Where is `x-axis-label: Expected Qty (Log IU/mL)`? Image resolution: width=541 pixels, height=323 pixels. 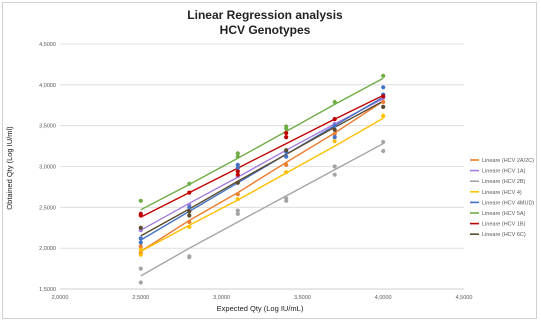 x-axis-label: Expected Qty (Log IU/mL) is located at coordinates (260, 308).